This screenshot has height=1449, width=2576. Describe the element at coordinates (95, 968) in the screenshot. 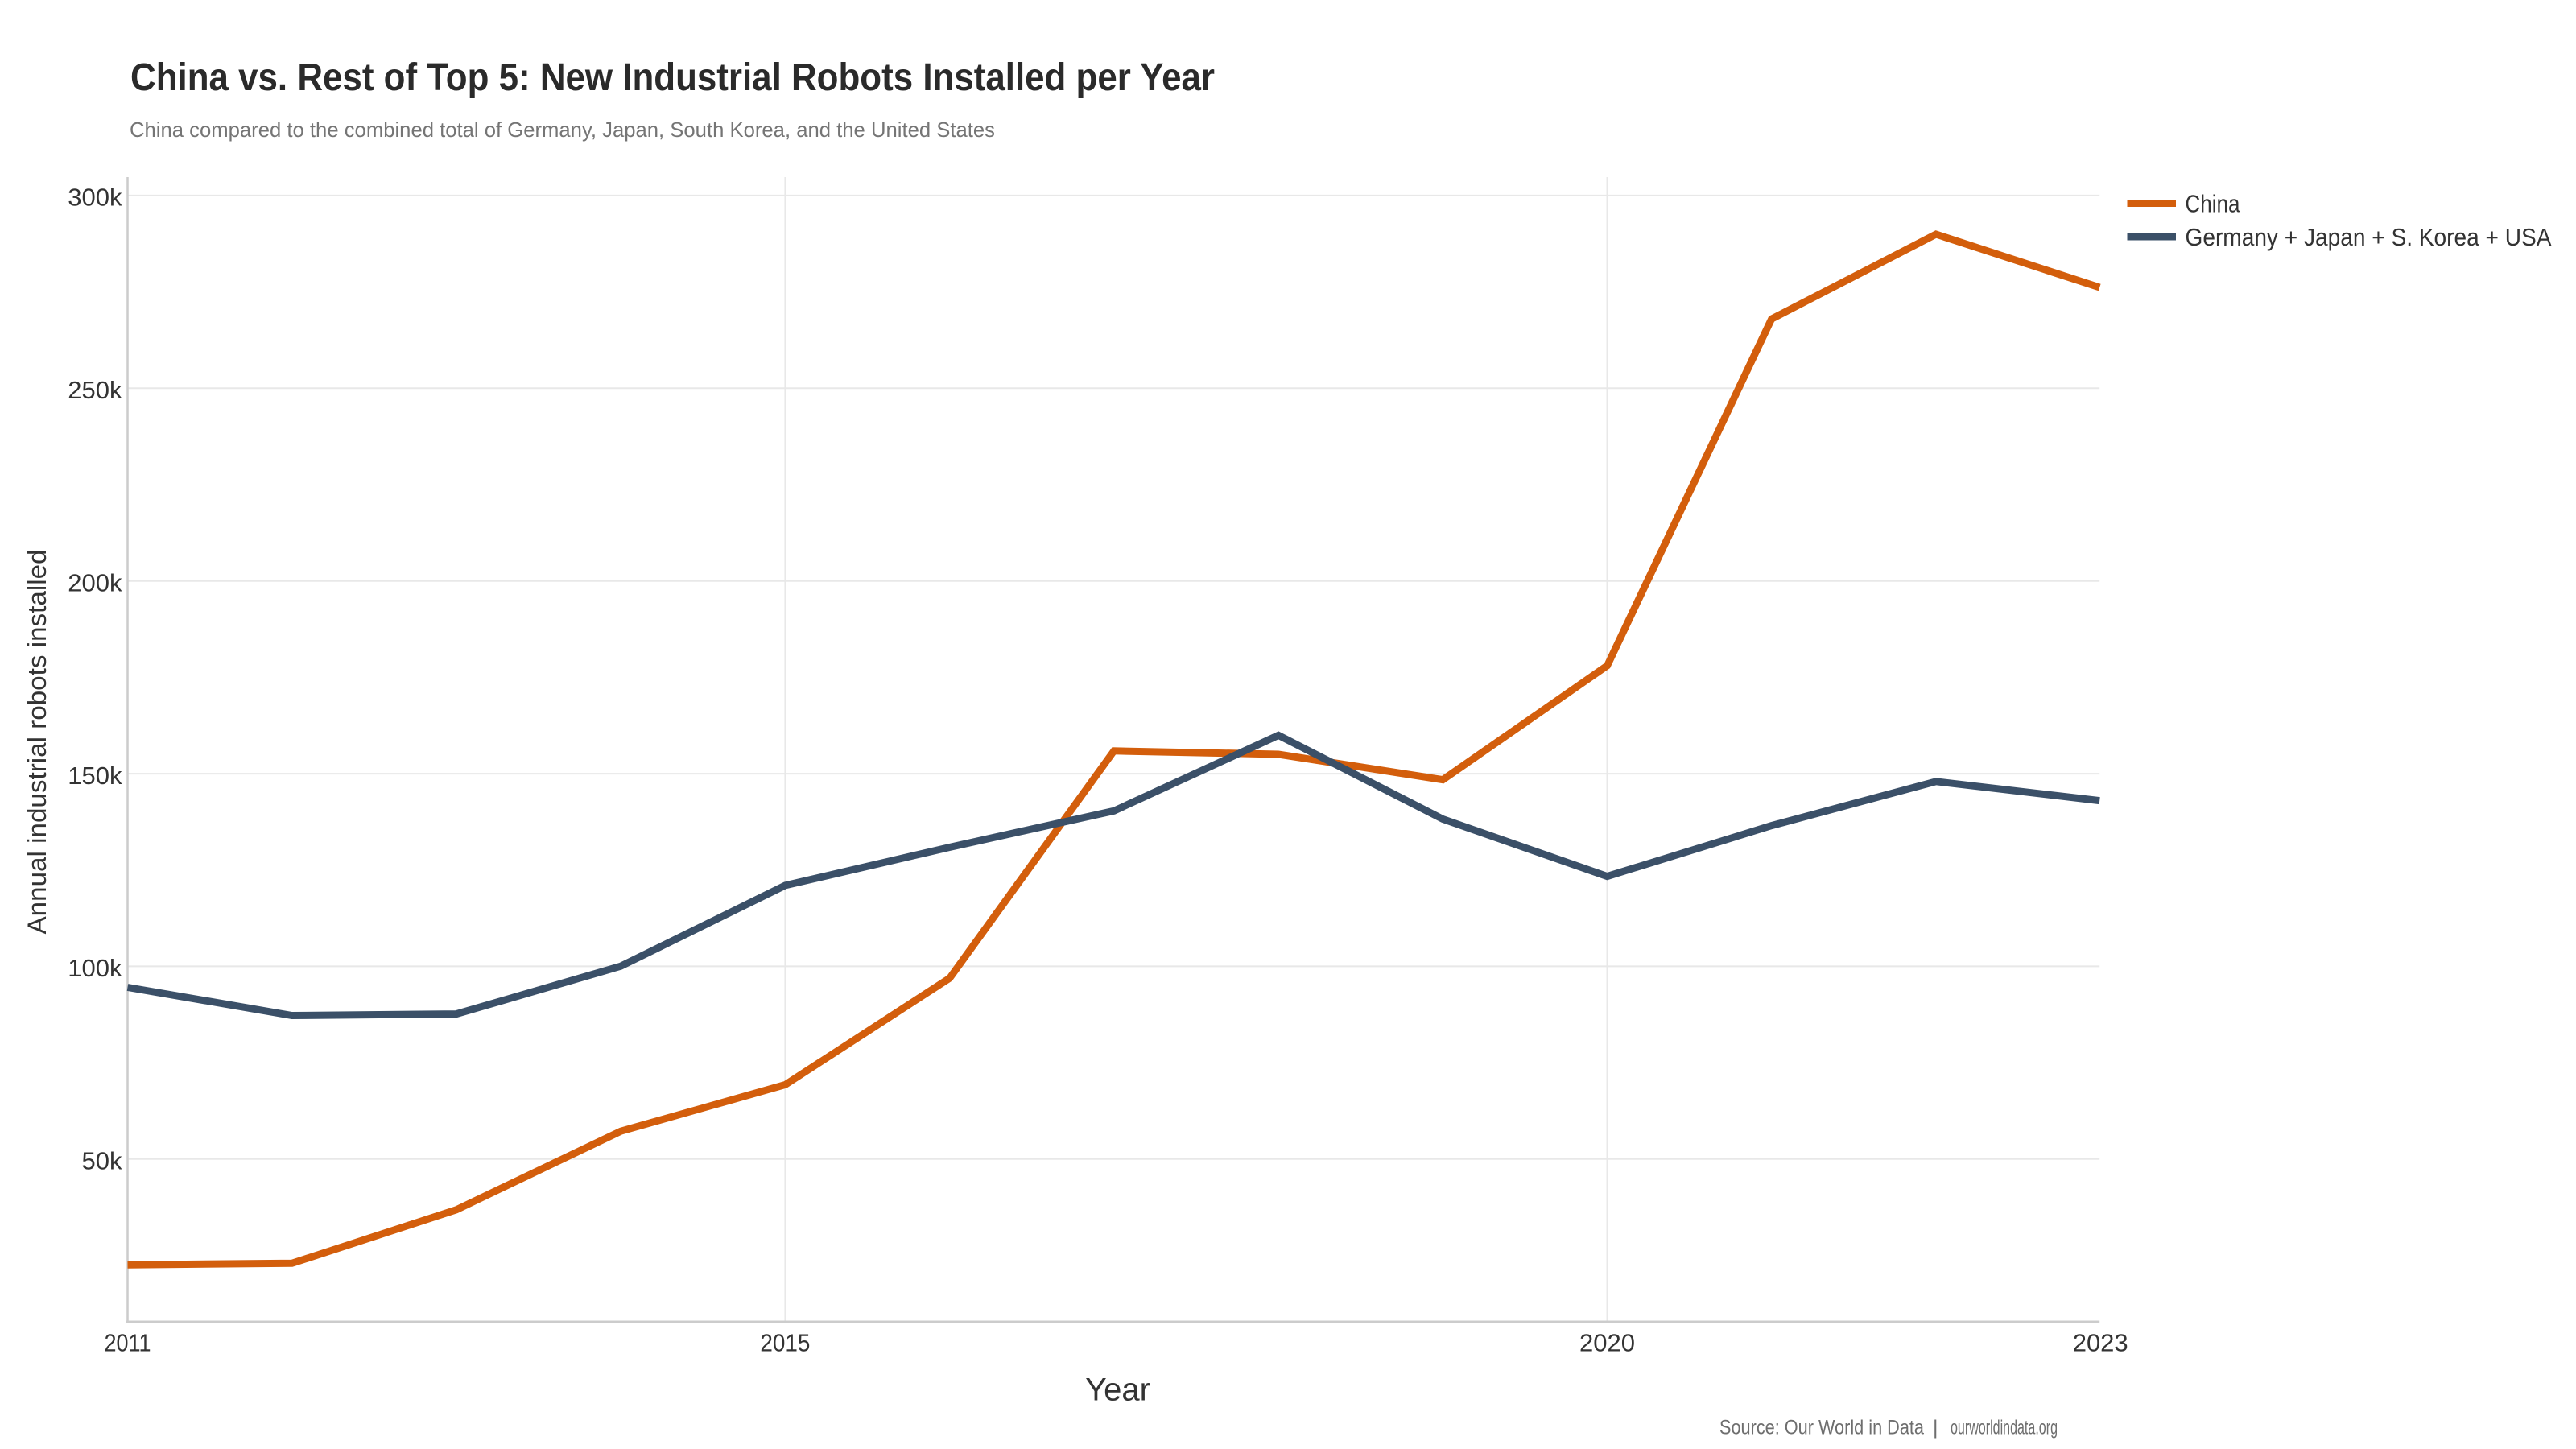

I see `svg-text: 100k` at that location.